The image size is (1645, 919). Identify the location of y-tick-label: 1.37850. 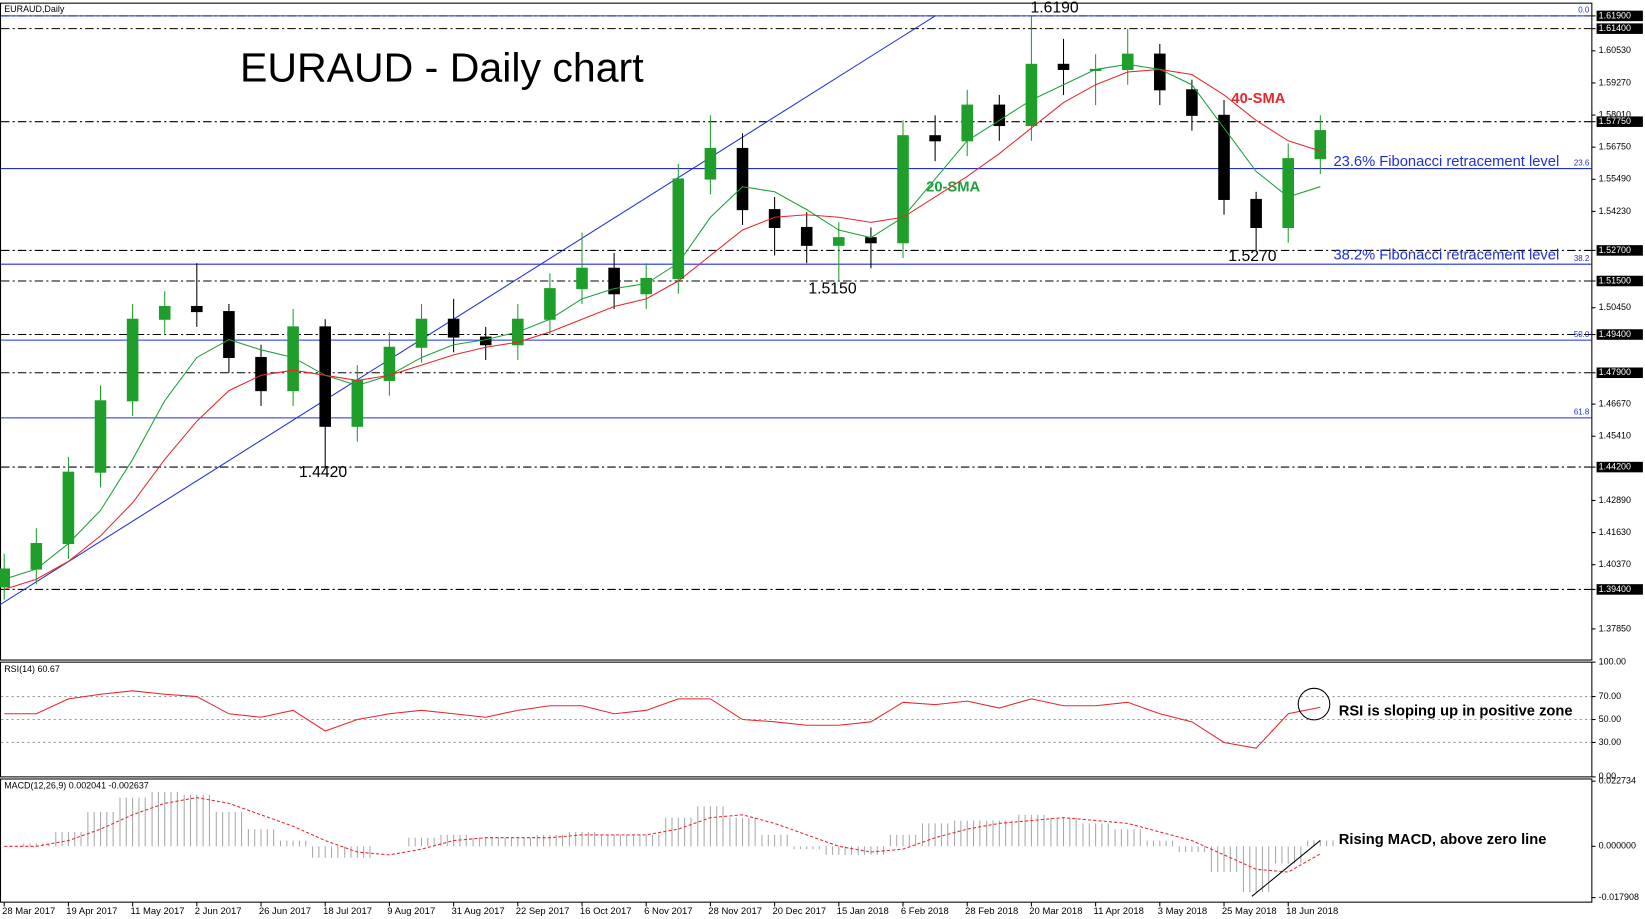
(1615, 628).